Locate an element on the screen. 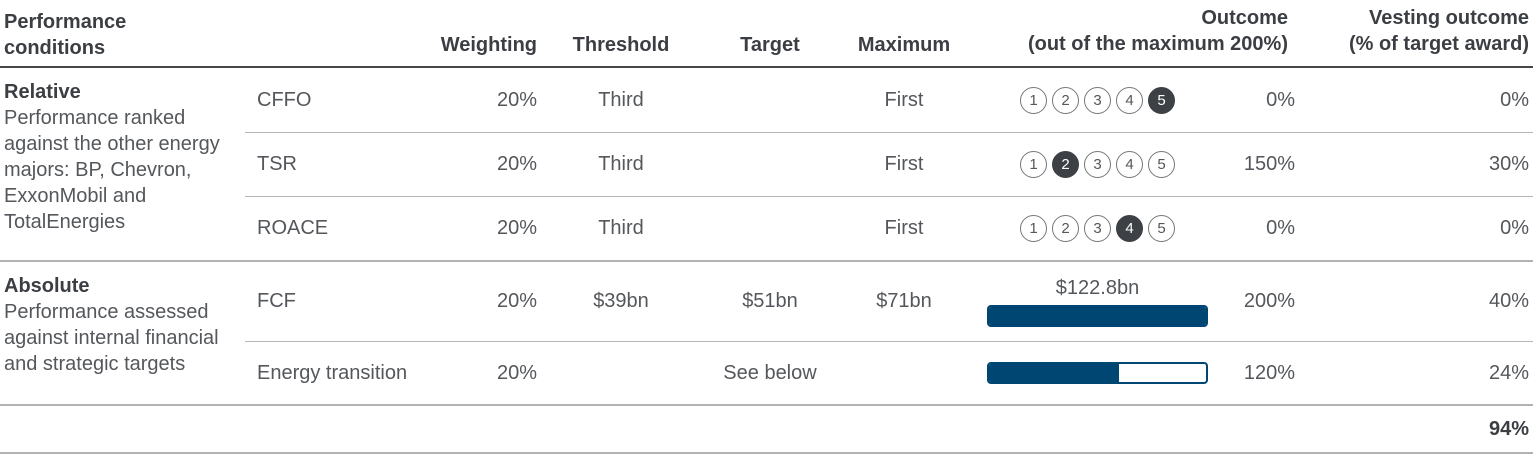  maximum-cell: $71bn is located at coordinates (904, 301).